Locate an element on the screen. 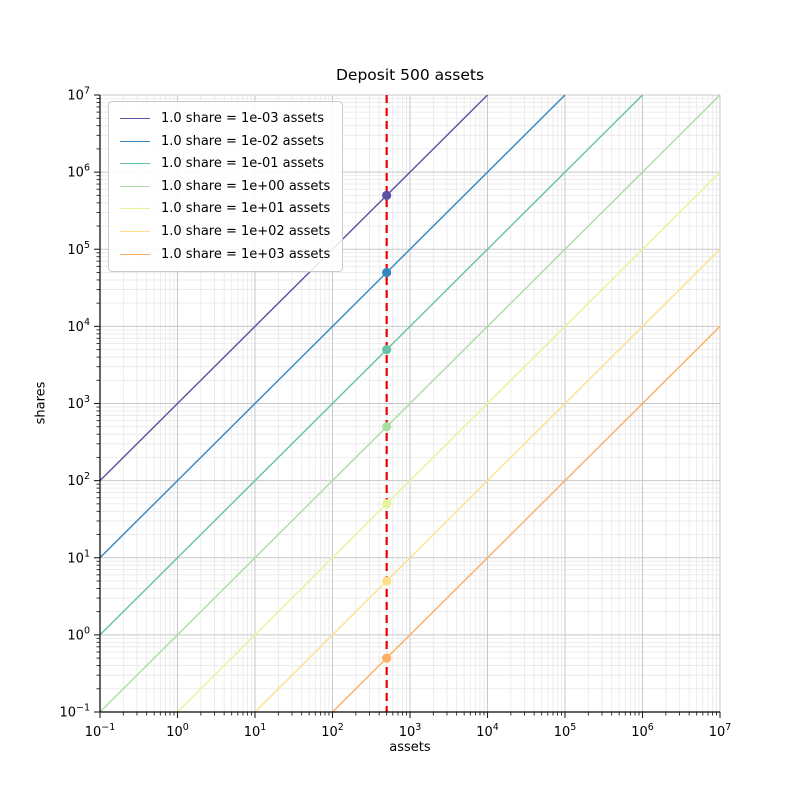 The image size is (800, 800). legend-entry-3: 1.0 share = 1e+00 assets is located at coordinates (225, 186).